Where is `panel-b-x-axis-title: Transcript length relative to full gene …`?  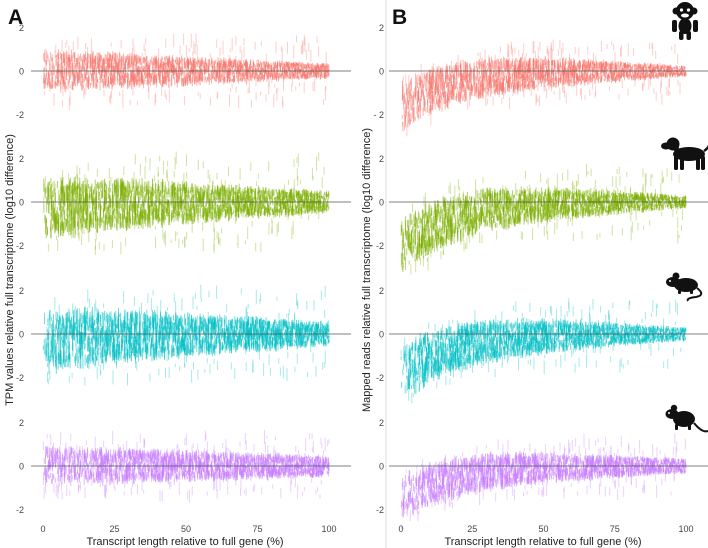
panel-b-x-axis-title: Transcript length relative to full gene … is located at coordinates (542, 542).